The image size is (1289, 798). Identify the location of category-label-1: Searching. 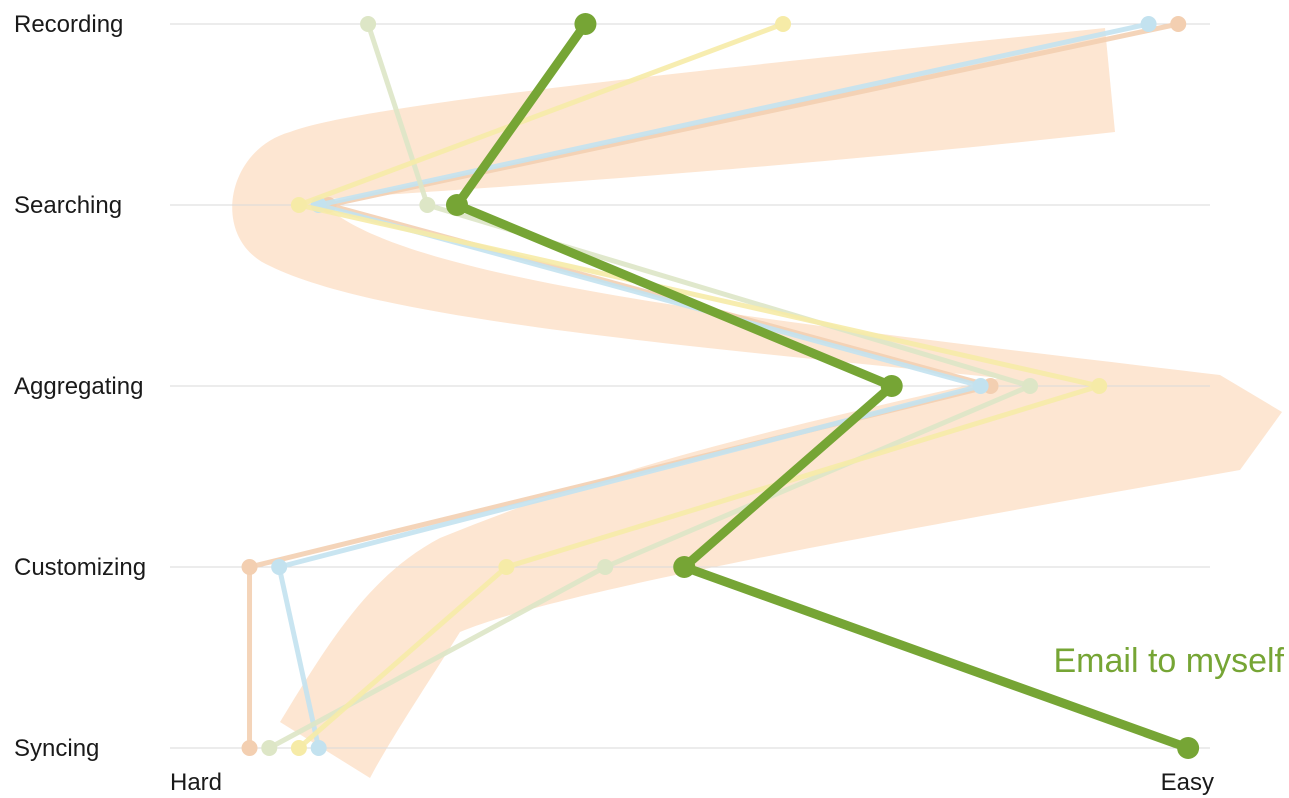
(68, 205).